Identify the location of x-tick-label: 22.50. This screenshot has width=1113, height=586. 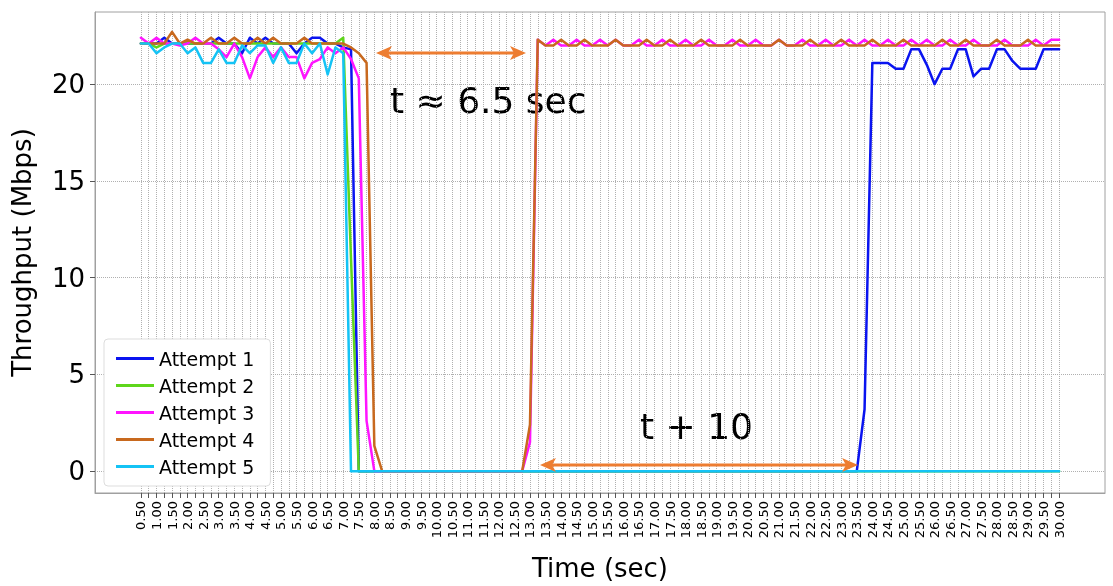
(826, 520).